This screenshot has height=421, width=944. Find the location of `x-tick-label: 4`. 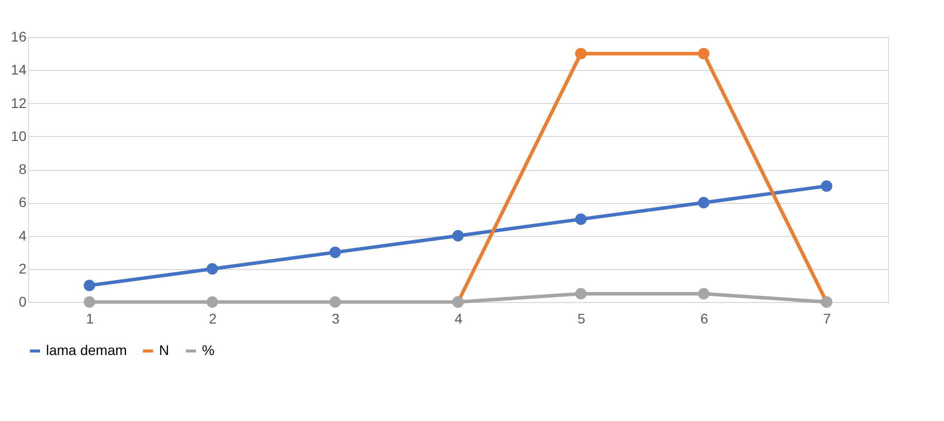

x-tick-label: 4 is located at coordinates (458, 318).